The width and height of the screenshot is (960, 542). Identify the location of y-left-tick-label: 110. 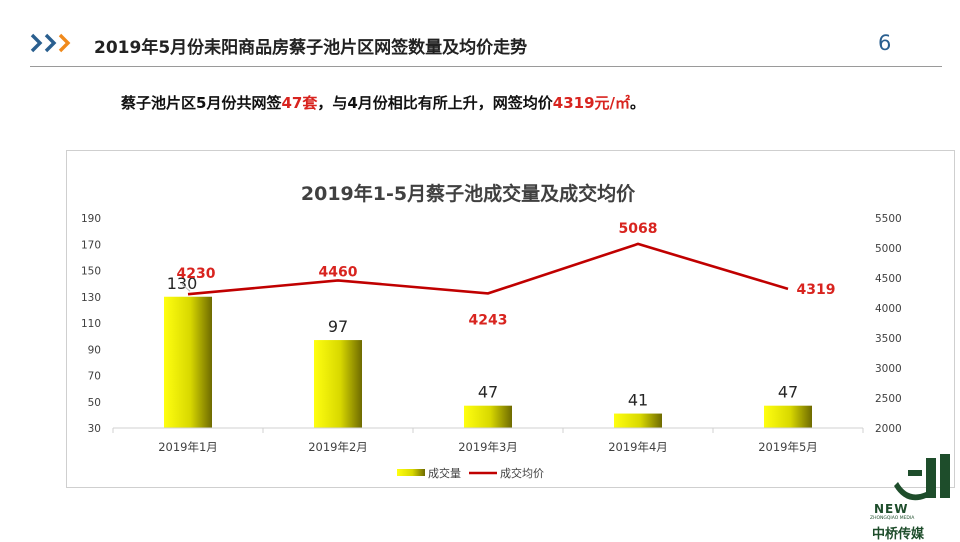
(91, 324).